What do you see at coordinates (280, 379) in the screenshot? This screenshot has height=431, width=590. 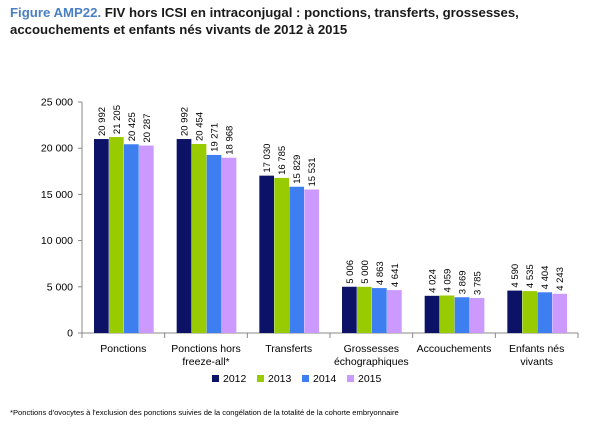 I see `legend-label: 2013` at bounding box center [280, 379].